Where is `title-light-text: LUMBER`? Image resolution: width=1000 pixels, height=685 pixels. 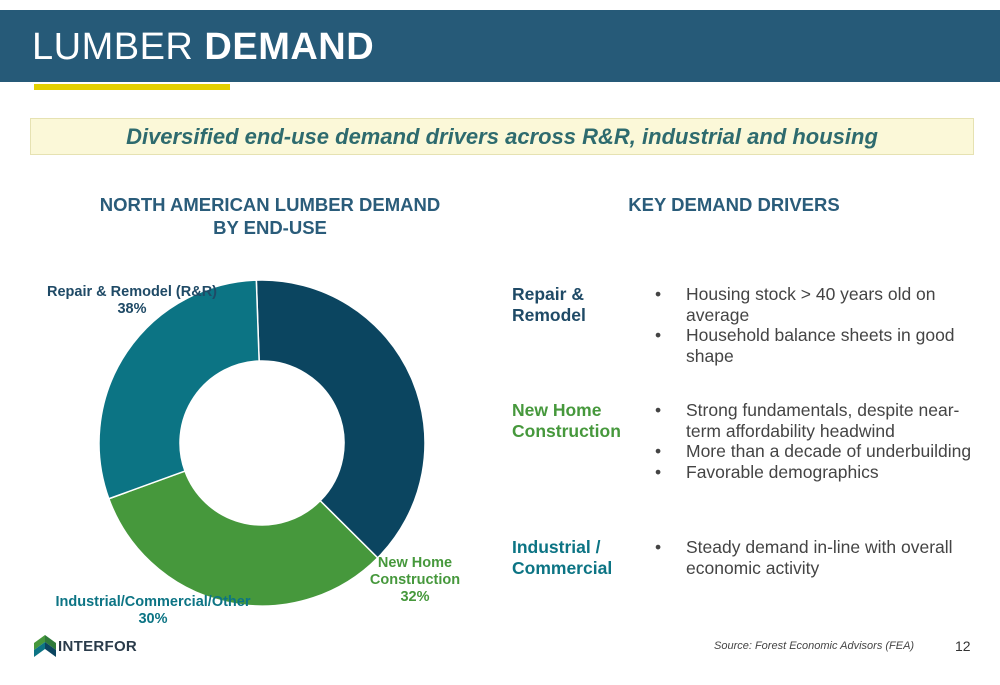
title-light-text: LUMBER is located at coordinates (118, 47).